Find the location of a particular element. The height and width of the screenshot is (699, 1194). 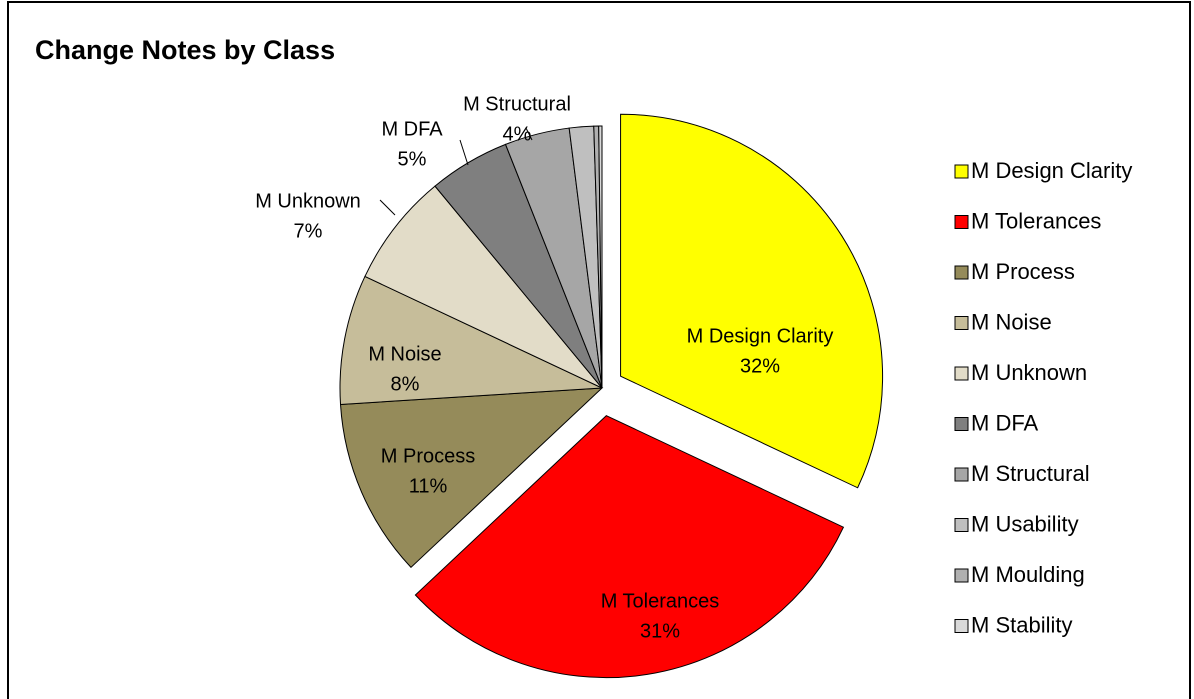

slice-label-name: M DFA is located at coordinates (412, 129).